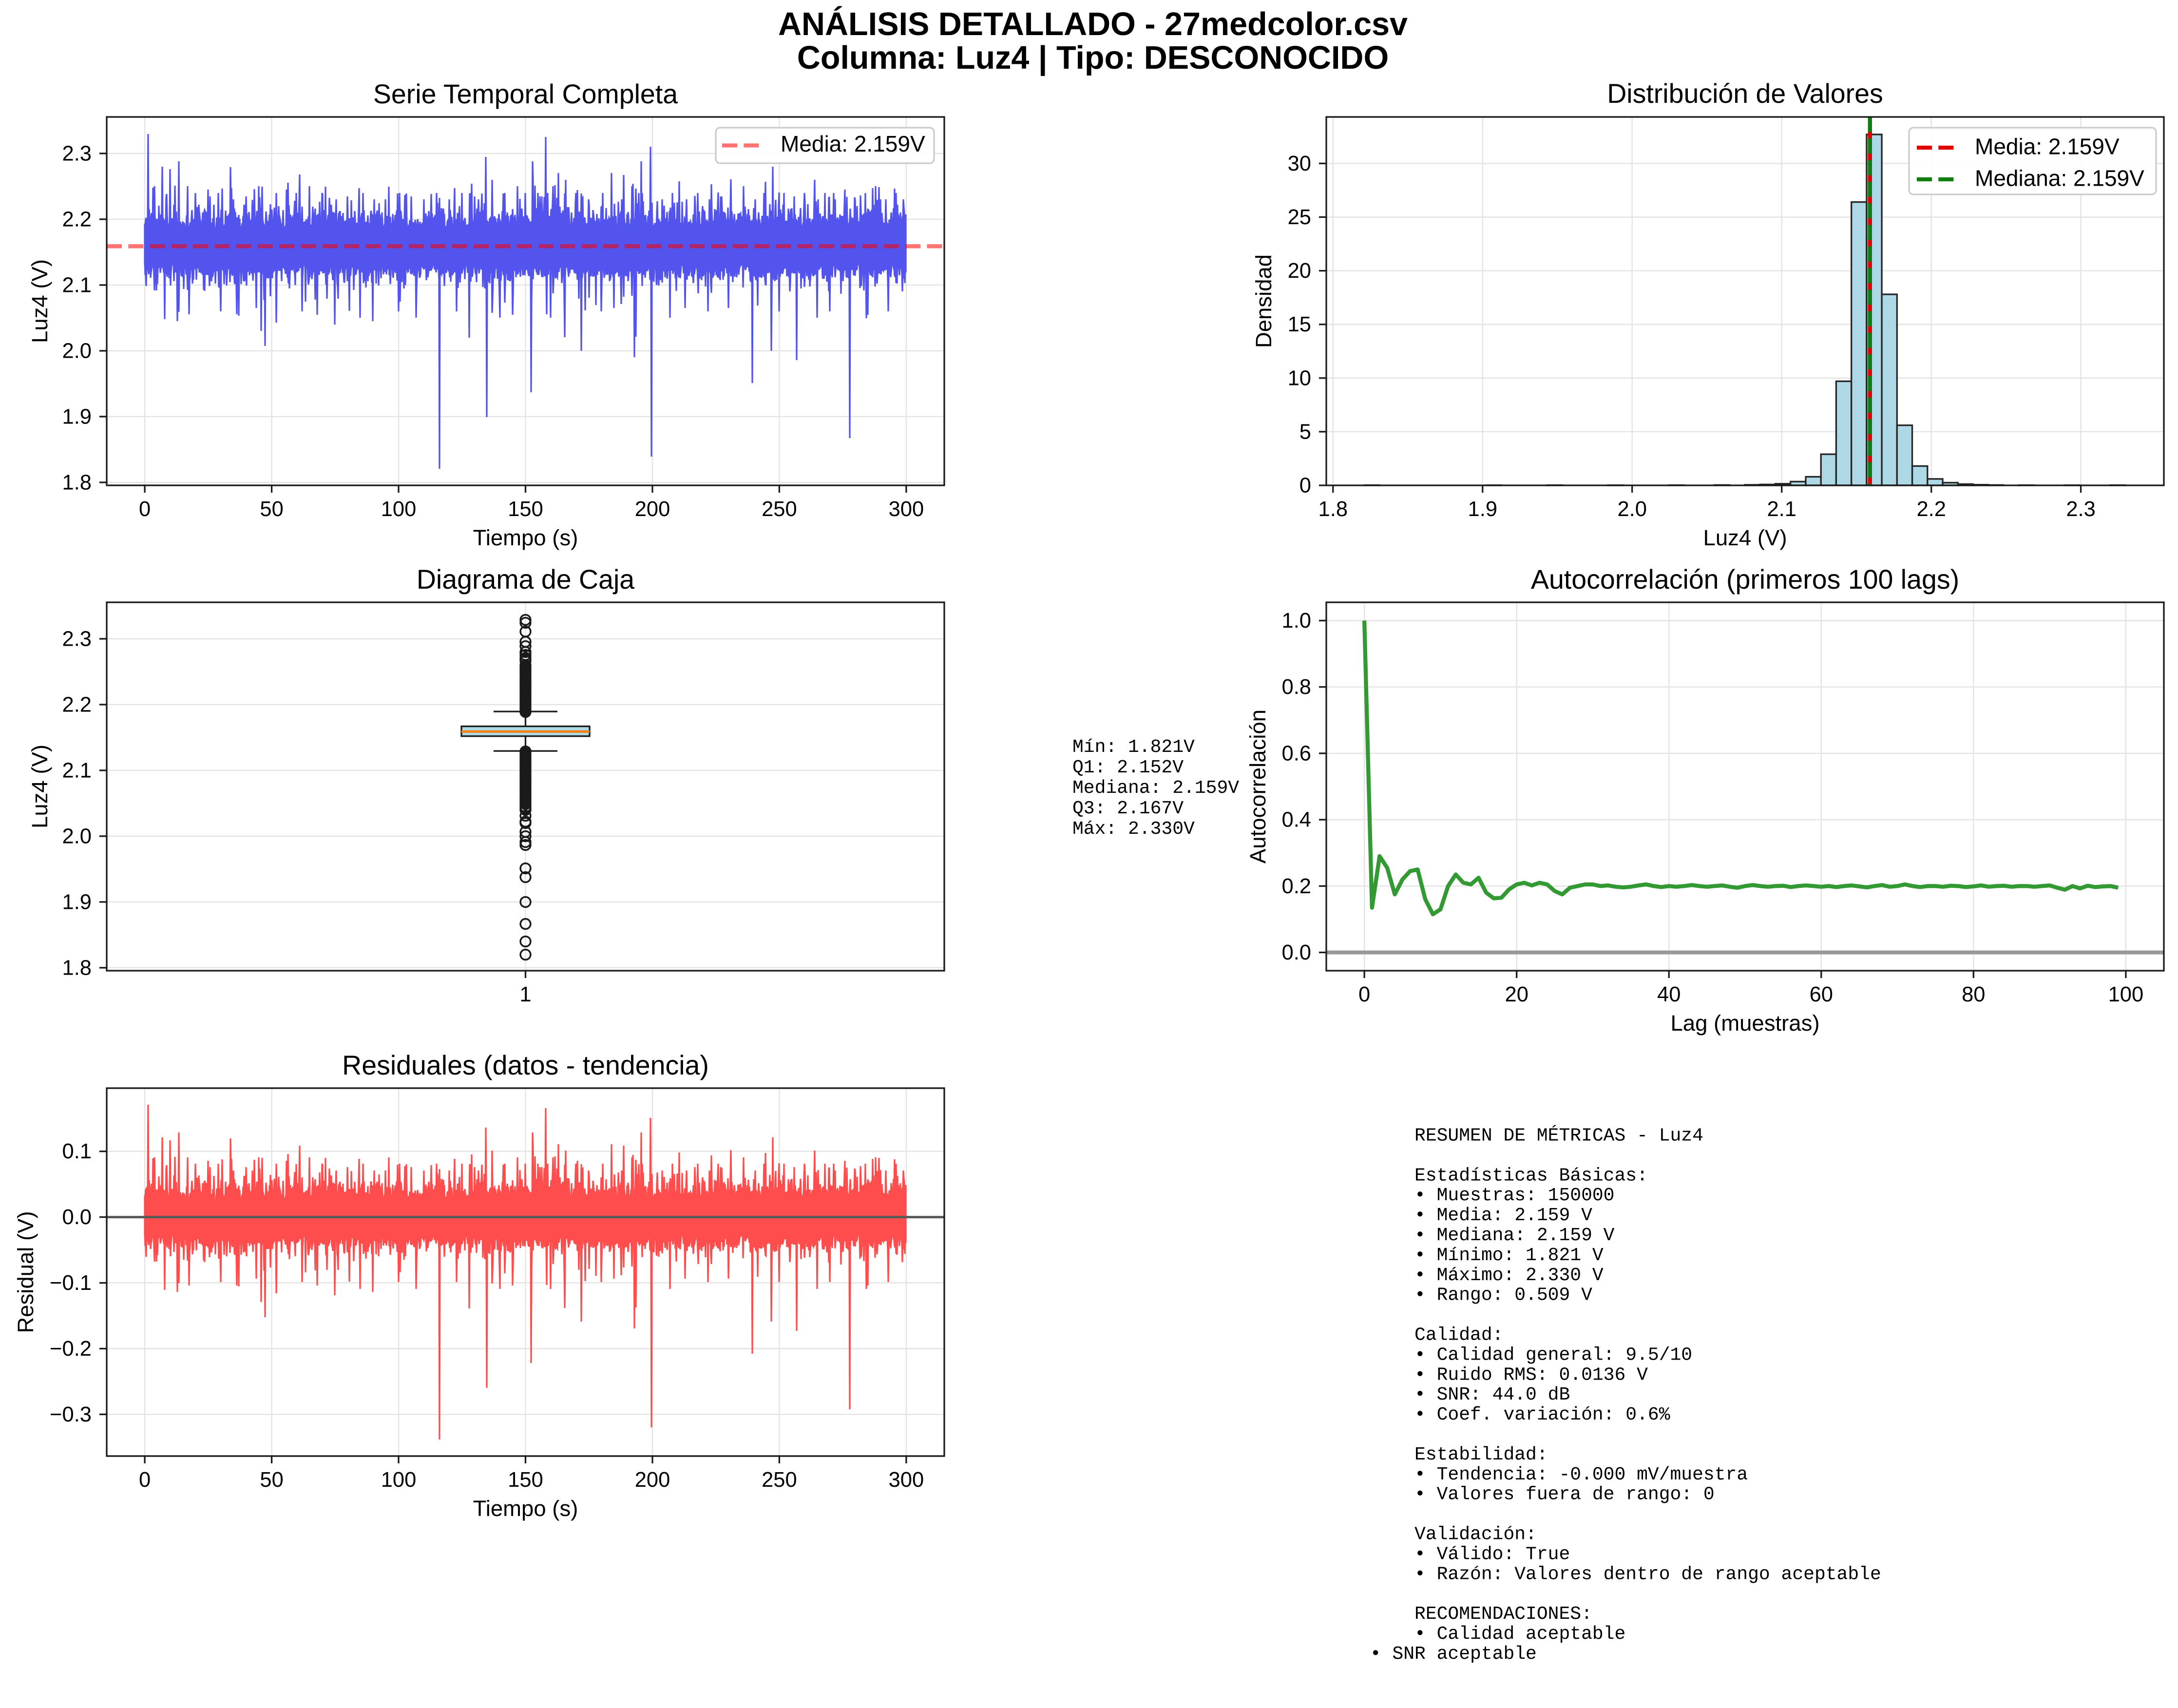  What do you see at coordinates (1297, 820) in the screenshot?
I see `svg-text: 0.4` at bounding box center [1297, 820].